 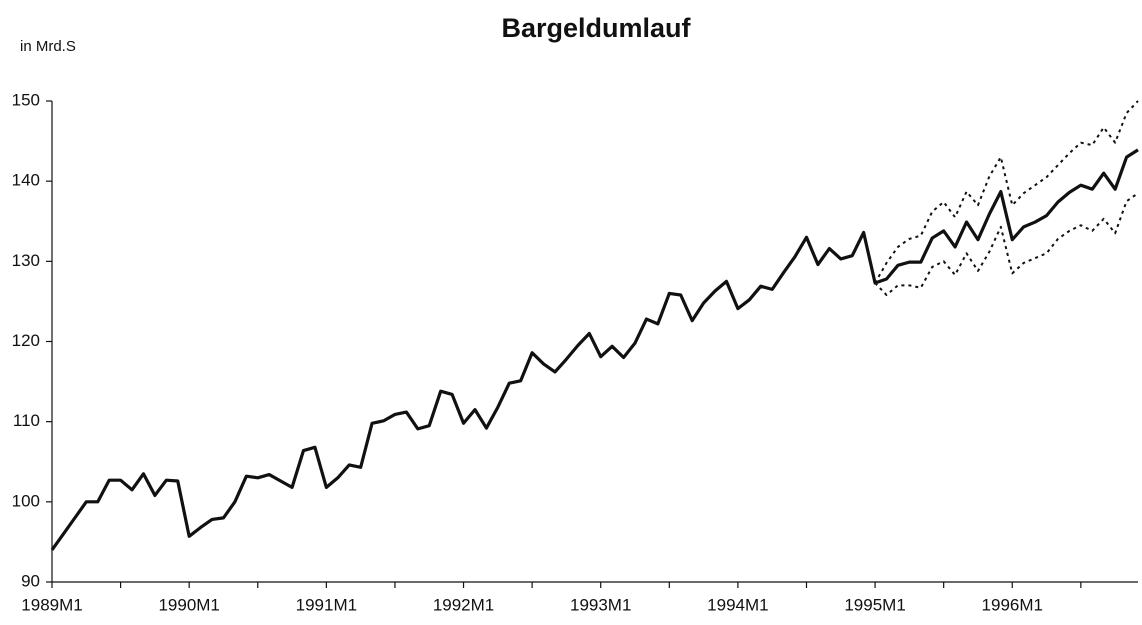 I want to click on y-tick-label: 110, so click(x=26, y=420).